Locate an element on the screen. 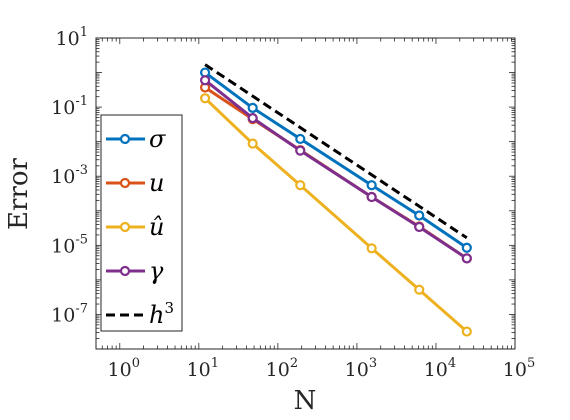 The image size is (570, 420). legend-label-4: h3 is located at coordinates (161, 314).